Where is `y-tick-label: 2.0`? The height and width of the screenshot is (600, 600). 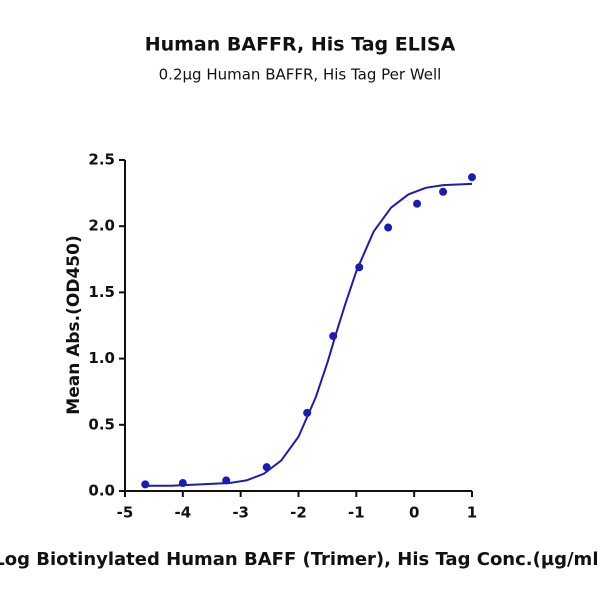 y-tick-label: 2.0 is located at coordinates (101, 226).